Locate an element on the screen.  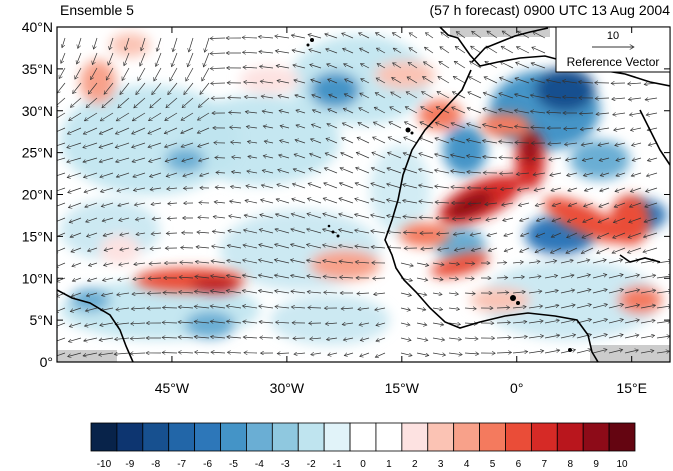
forecast-time-label: (57 h forecast) 0900 UTC 13 Aug 2004 is located at coordinates (549, 10).